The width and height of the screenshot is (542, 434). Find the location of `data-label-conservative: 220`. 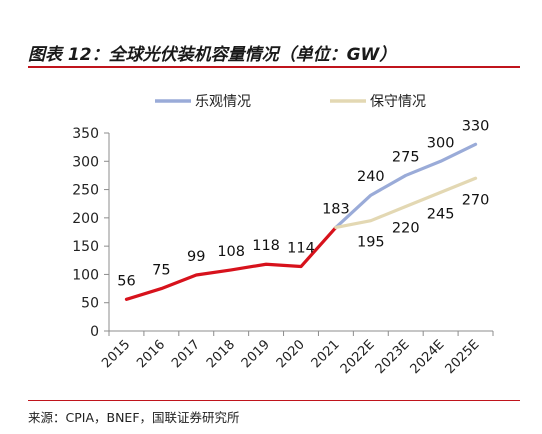

data-label-conservative: 220 is located at coordinates (406, 229).